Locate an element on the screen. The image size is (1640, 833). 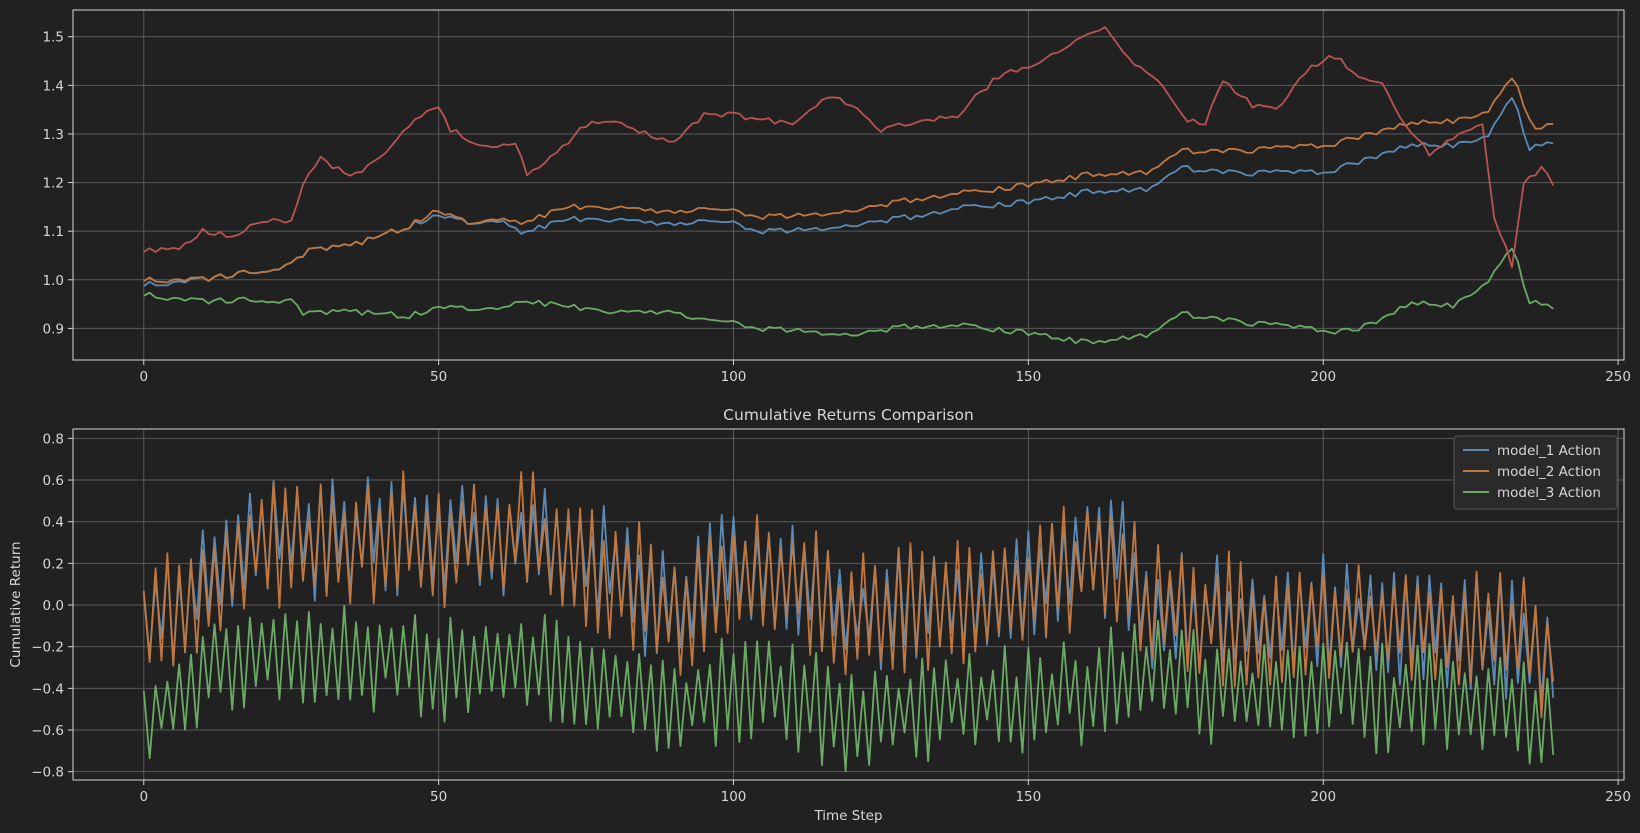
y-tick-label: 1.5 is located at coordinates (53, 38).